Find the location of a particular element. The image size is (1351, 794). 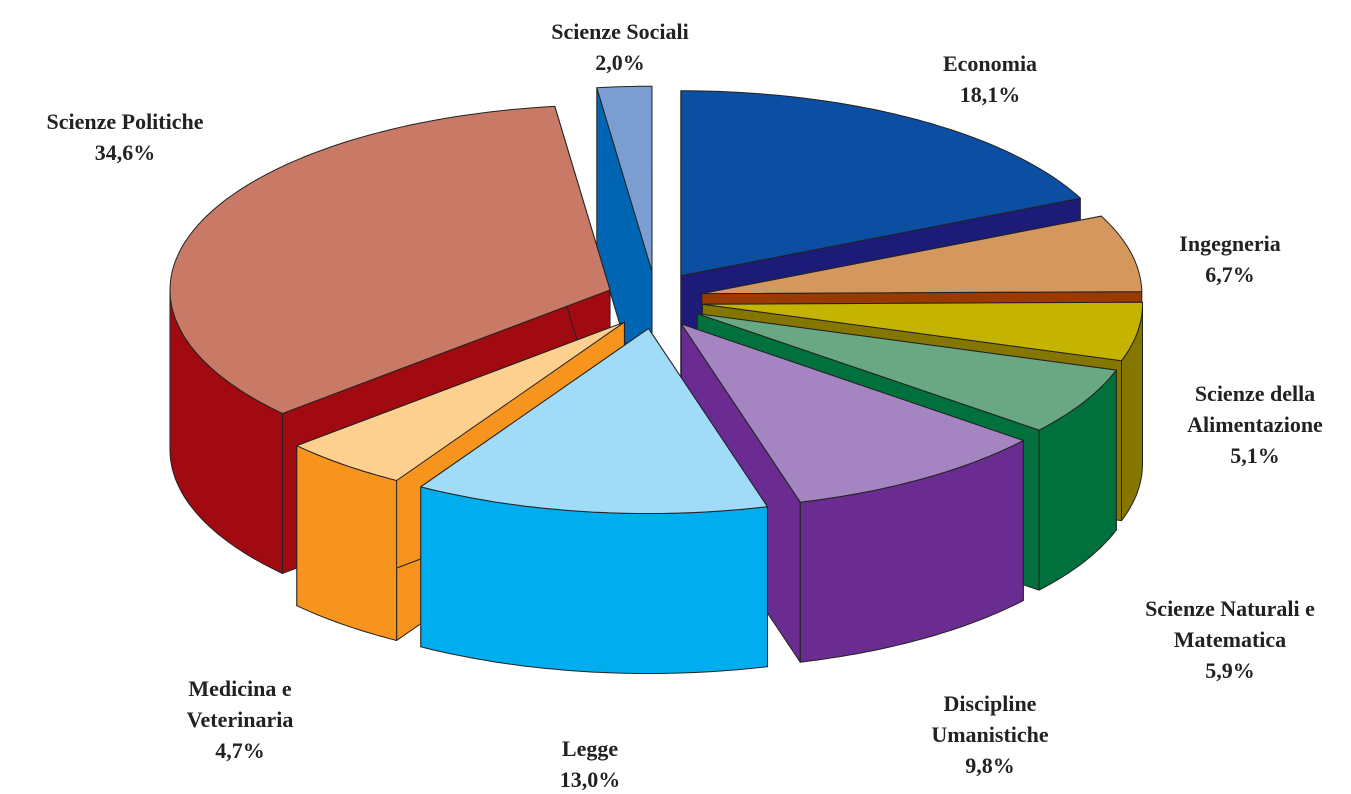

category-name: Medicina e Veterinaria is located at coordinates (240, 704).